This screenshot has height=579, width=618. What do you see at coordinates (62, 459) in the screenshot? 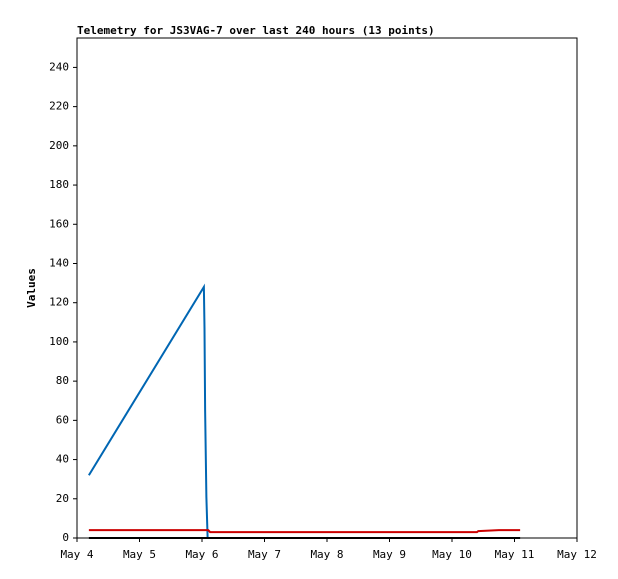
I see `y-tick-label: 40` at bounding box center [62, 459].